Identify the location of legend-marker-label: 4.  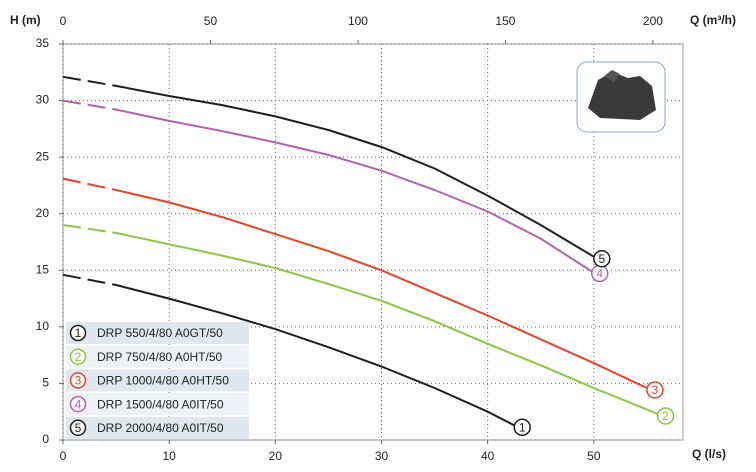
(78, 404).